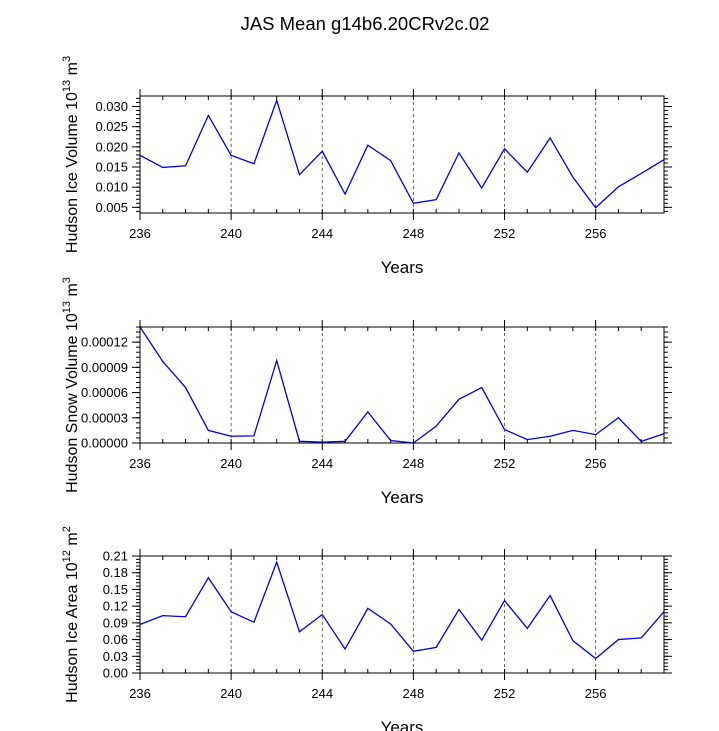 The image size is (719, 731). I want to click on ice-volume-plot-frame, so click(402, 154).